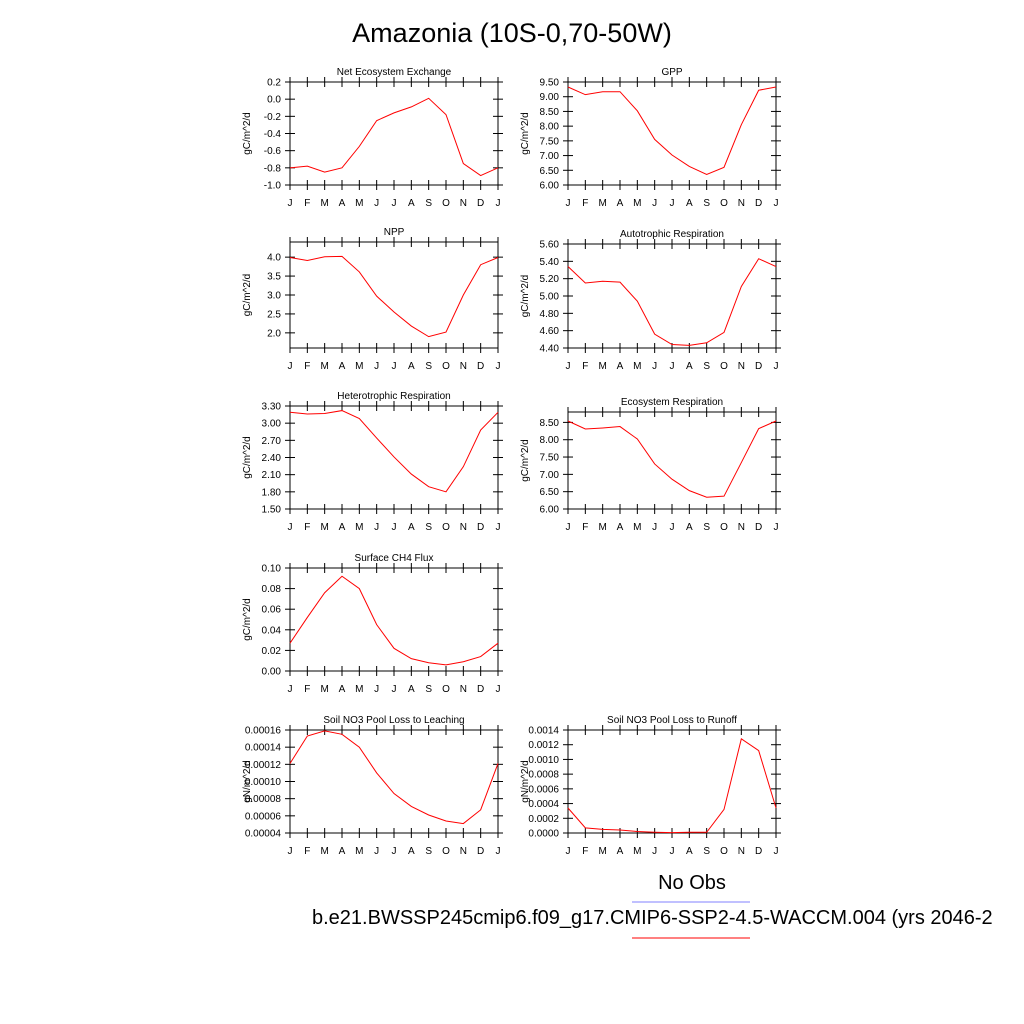 The image size is (1024, 1024). I want to click on y-tick-label: 4.80, so click(550, 314).